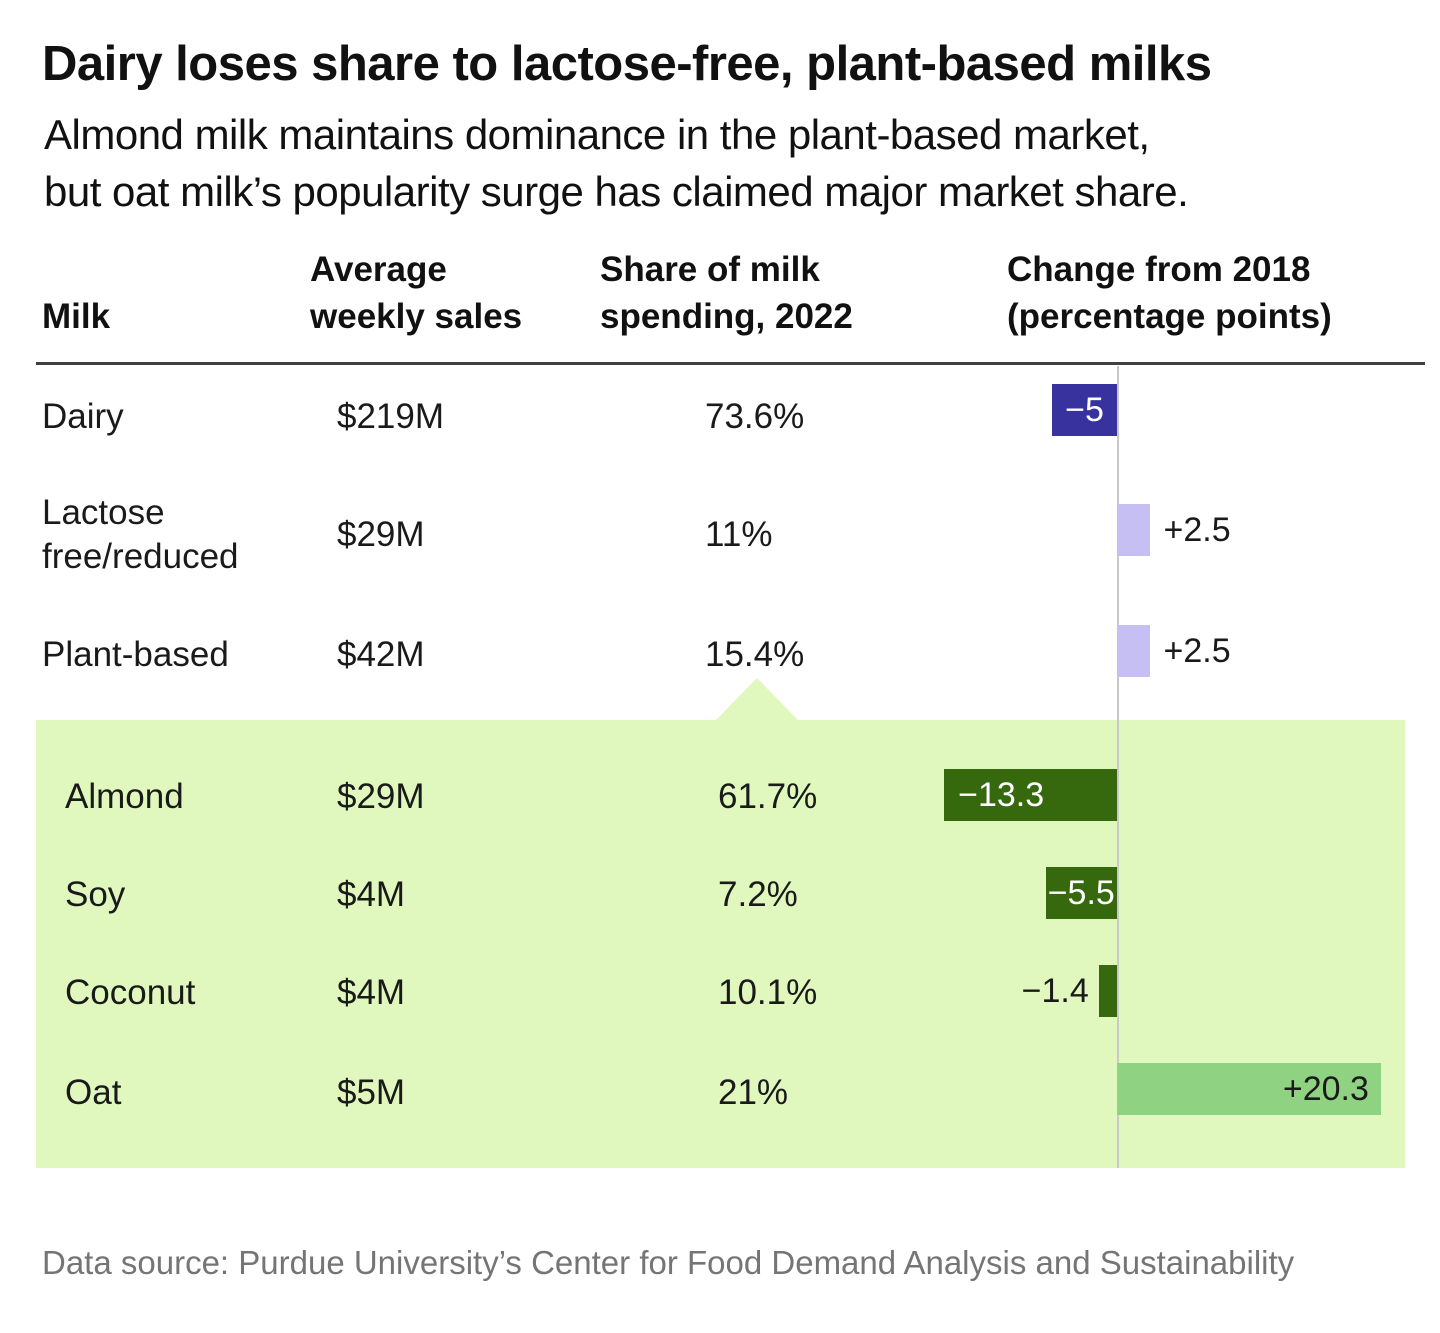 This screenshot has width=1440, height=1333. What do you see at coordinates (391, 416) in the screenshot?
I see `row-dairy-sales: $219M` at bounding box center [391, 416].